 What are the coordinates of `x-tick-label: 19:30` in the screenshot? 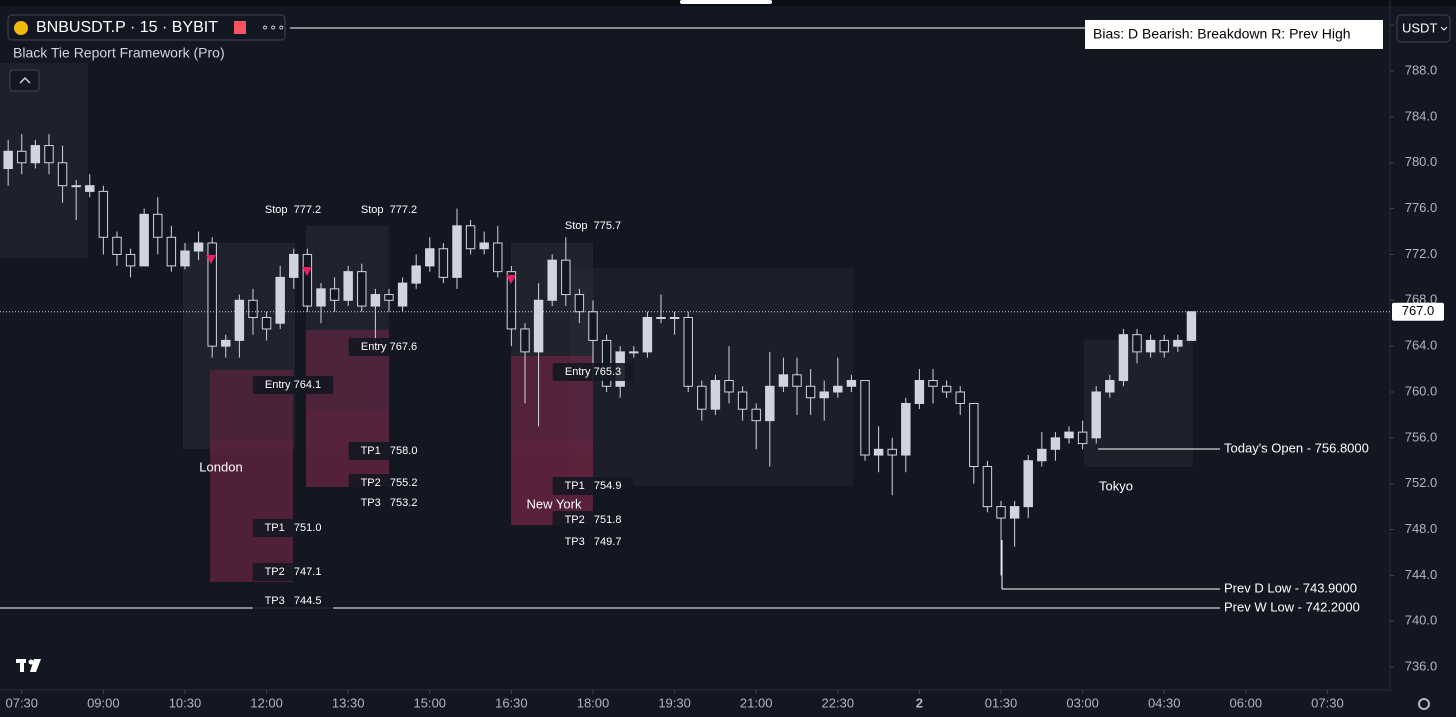 It's located at (674, 702).